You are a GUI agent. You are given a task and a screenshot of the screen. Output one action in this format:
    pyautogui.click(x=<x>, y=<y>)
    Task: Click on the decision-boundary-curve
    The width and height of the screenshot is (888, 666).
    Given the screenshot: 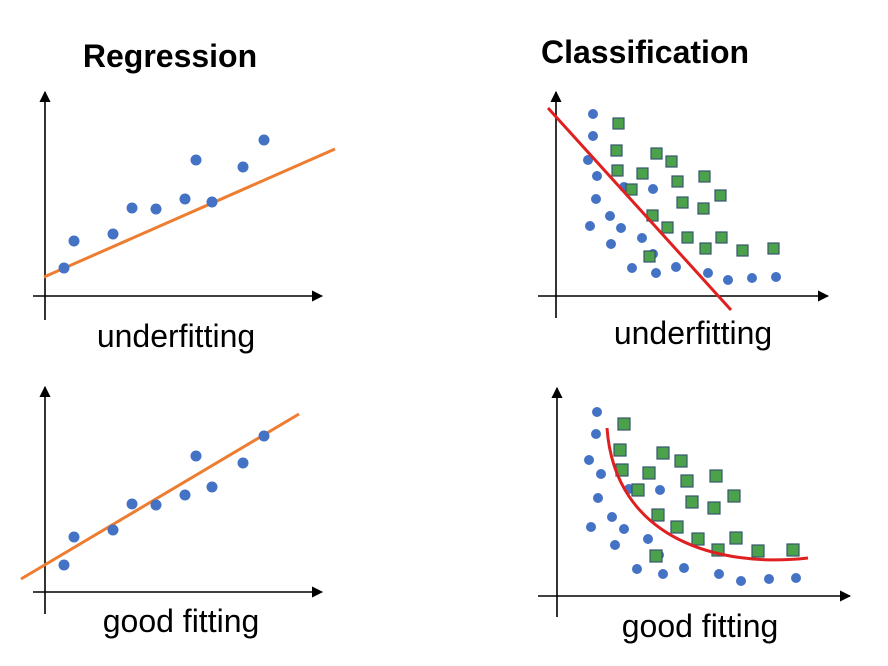 What is the action you would take?
    pyautogui.click(x=707, y=494)
    